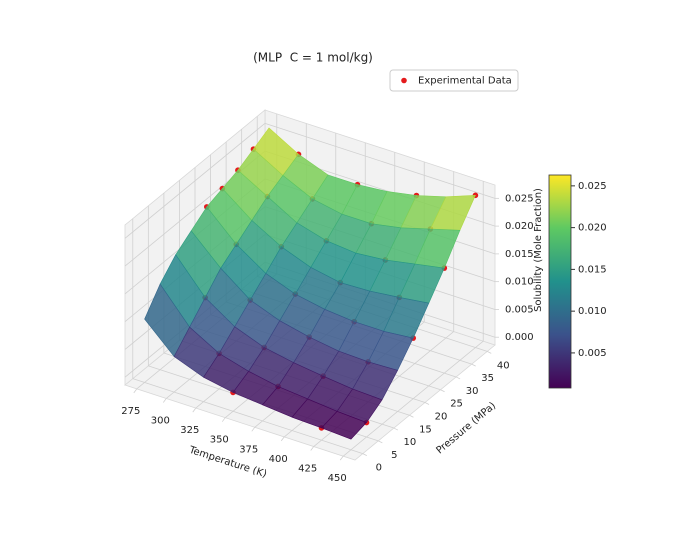 The image size is (700, 559). I want to click on legend-marker, so click(404, 80).